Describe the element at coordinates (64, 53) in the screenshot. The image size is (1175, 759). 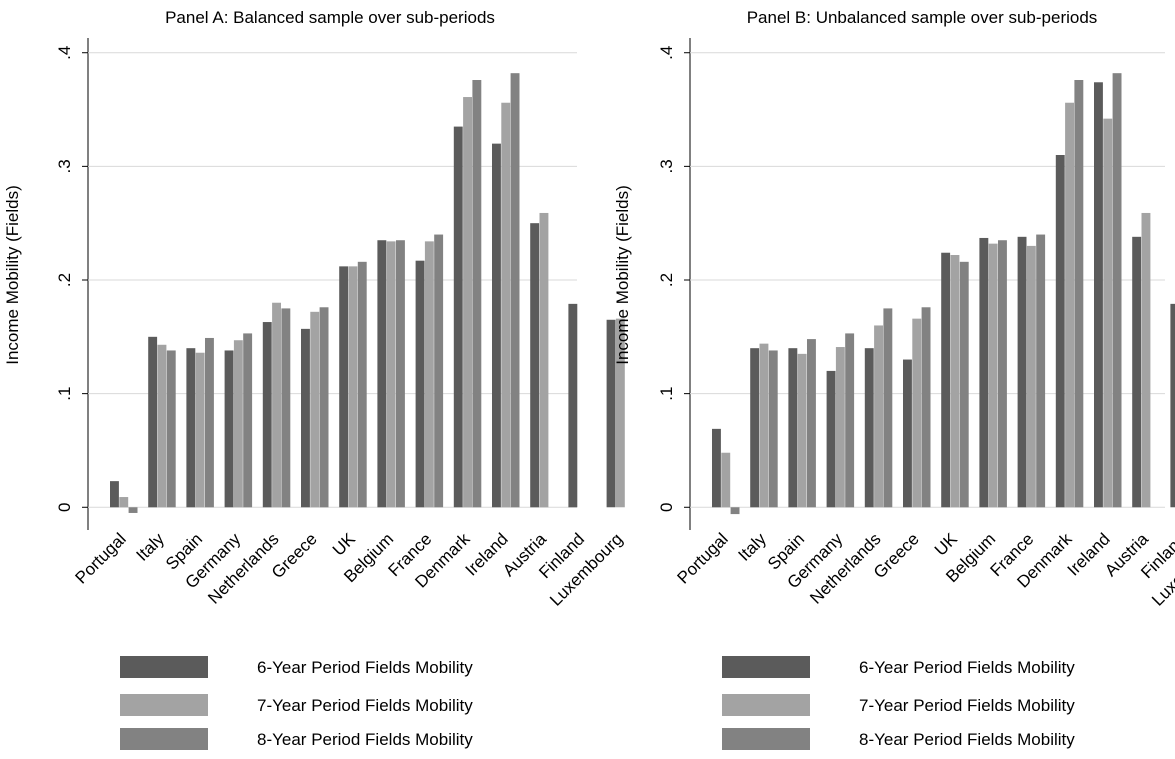
I see `y-tick-label: .4` at that location.